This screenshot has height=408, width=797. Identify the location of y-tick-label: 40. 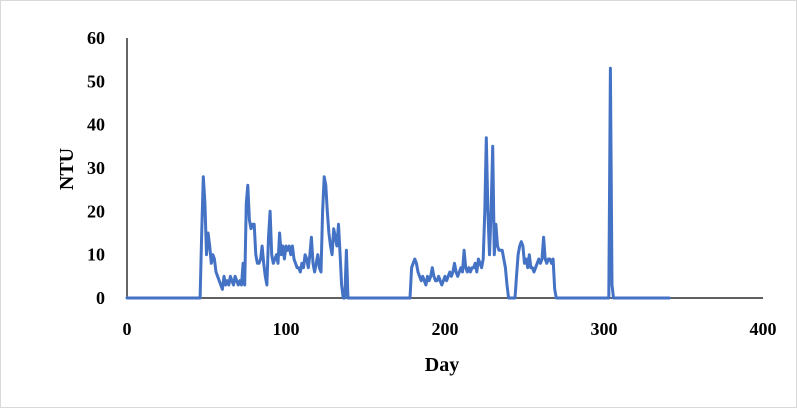
(96, 125).